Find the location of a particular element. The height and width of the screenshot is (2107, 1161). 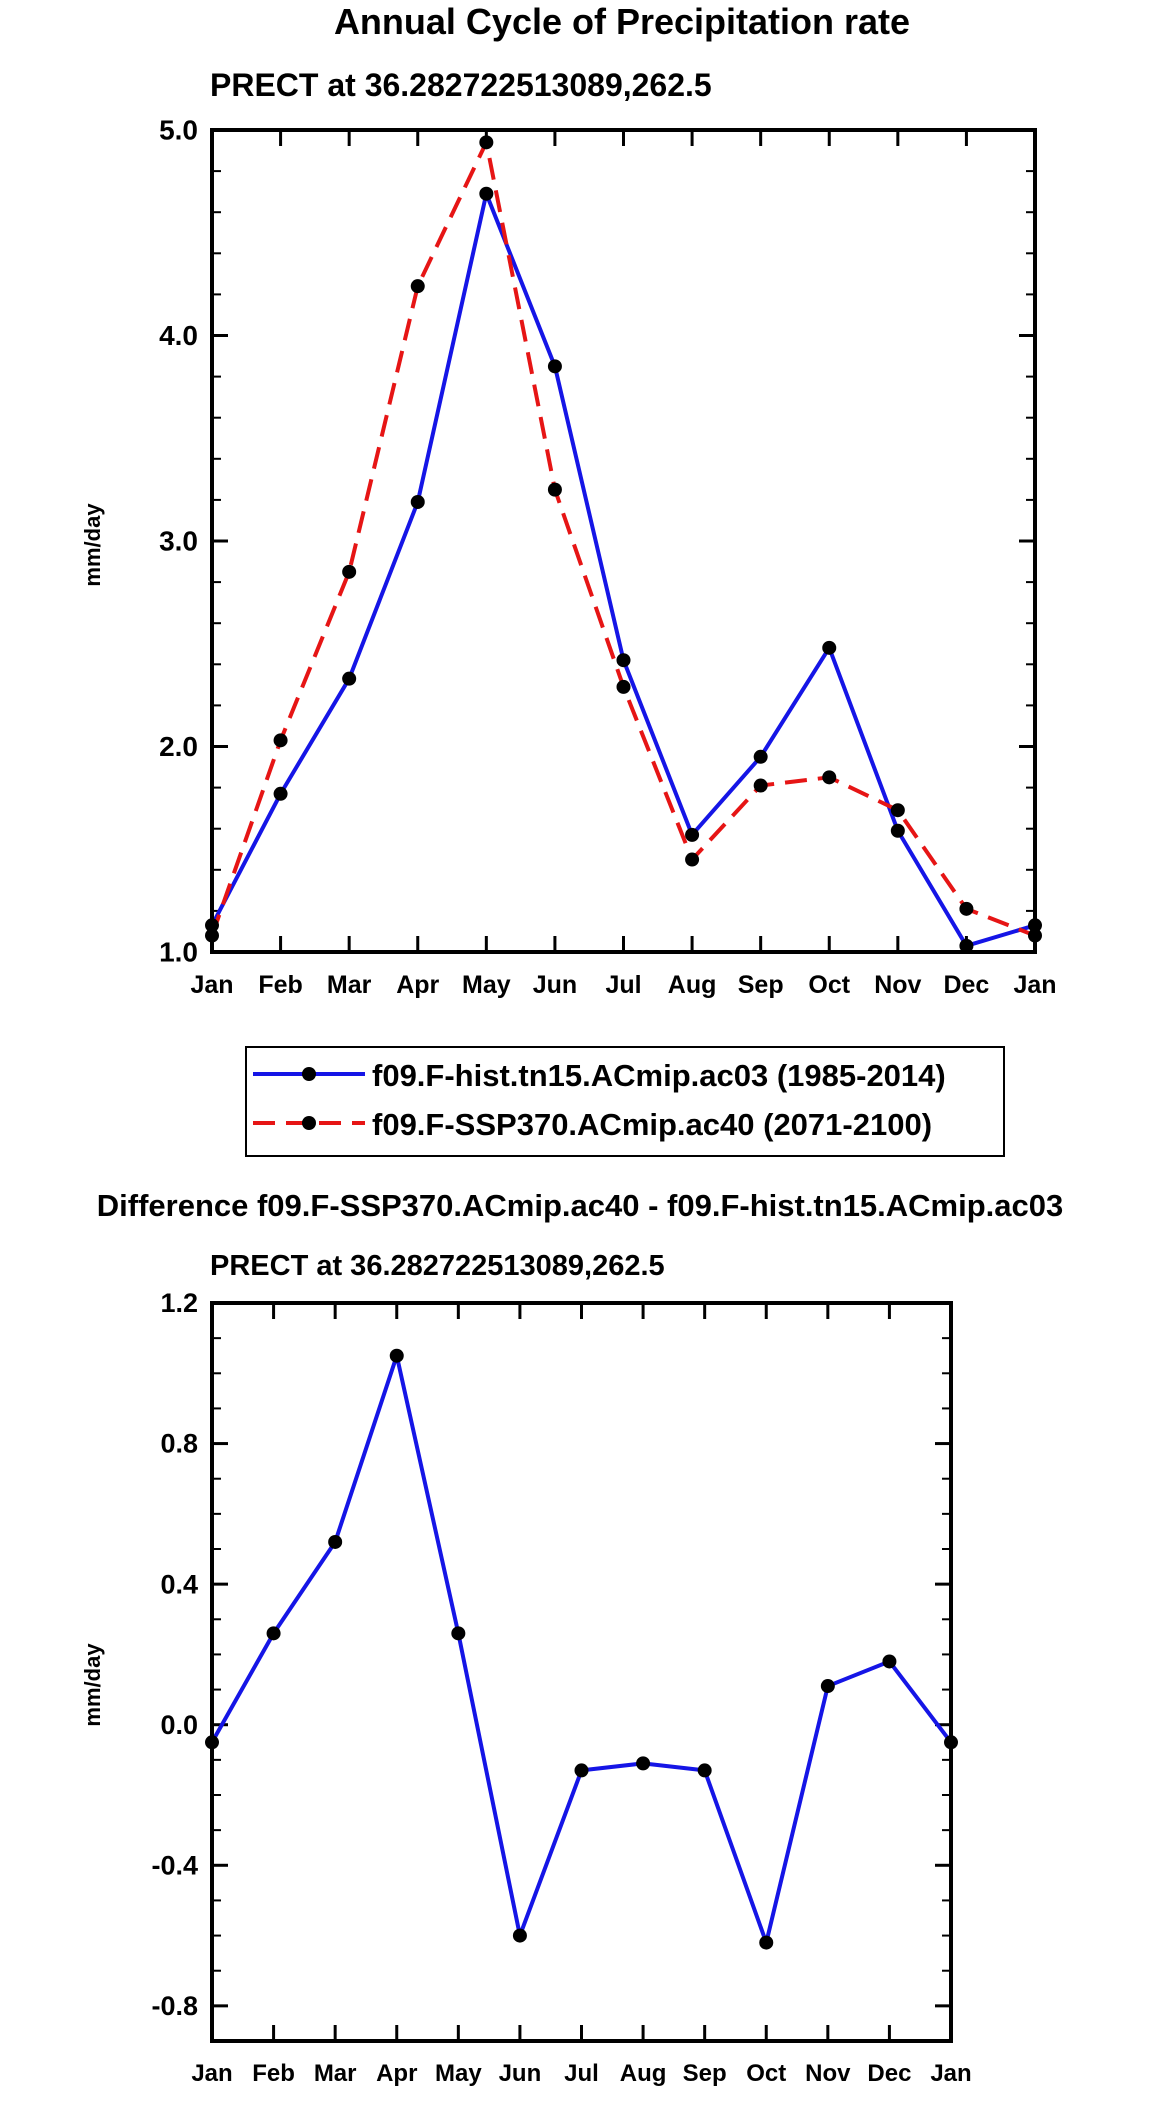

legend-marker-hist is located at coordinates (309, 1074).